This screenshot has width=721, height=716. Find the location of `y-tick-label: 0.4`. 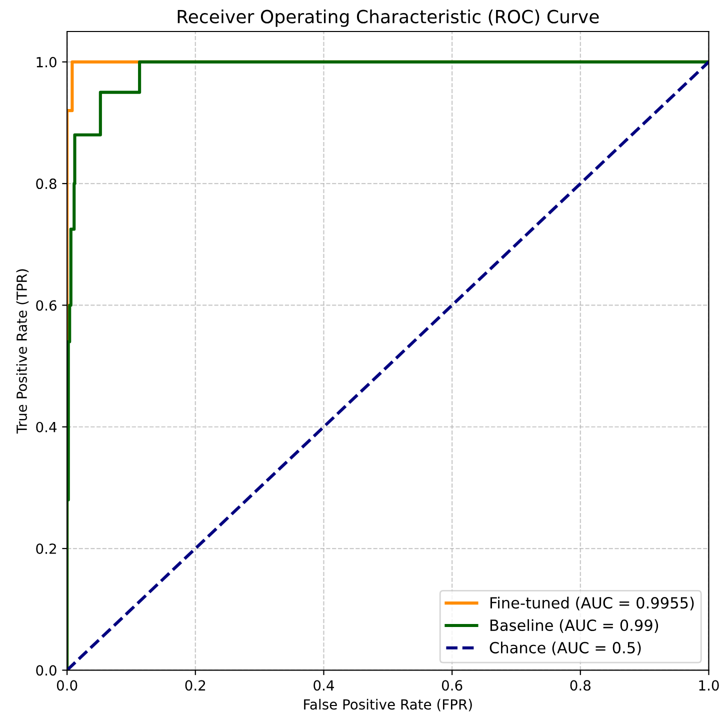

y-tick-label: 0.4 is located at coordinates (46, 427).